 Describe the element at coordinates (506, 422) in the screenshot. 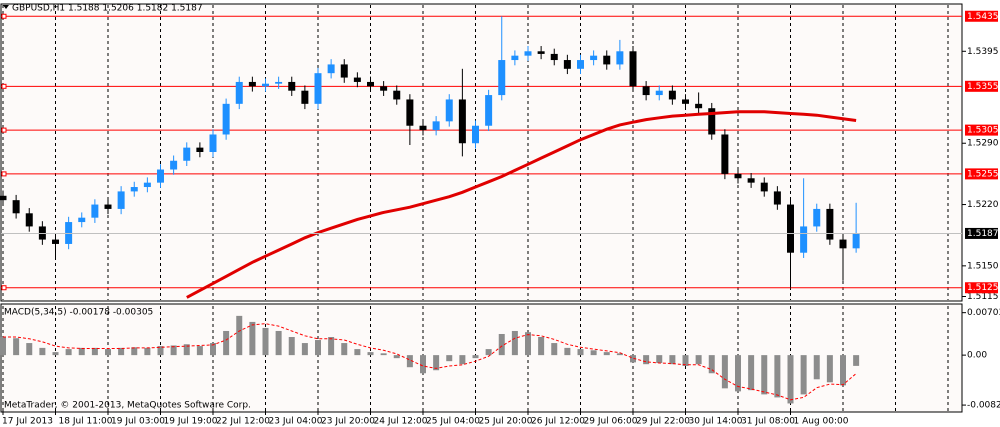

I see `x-tick-label: 25 Jul 20:00` at that location.